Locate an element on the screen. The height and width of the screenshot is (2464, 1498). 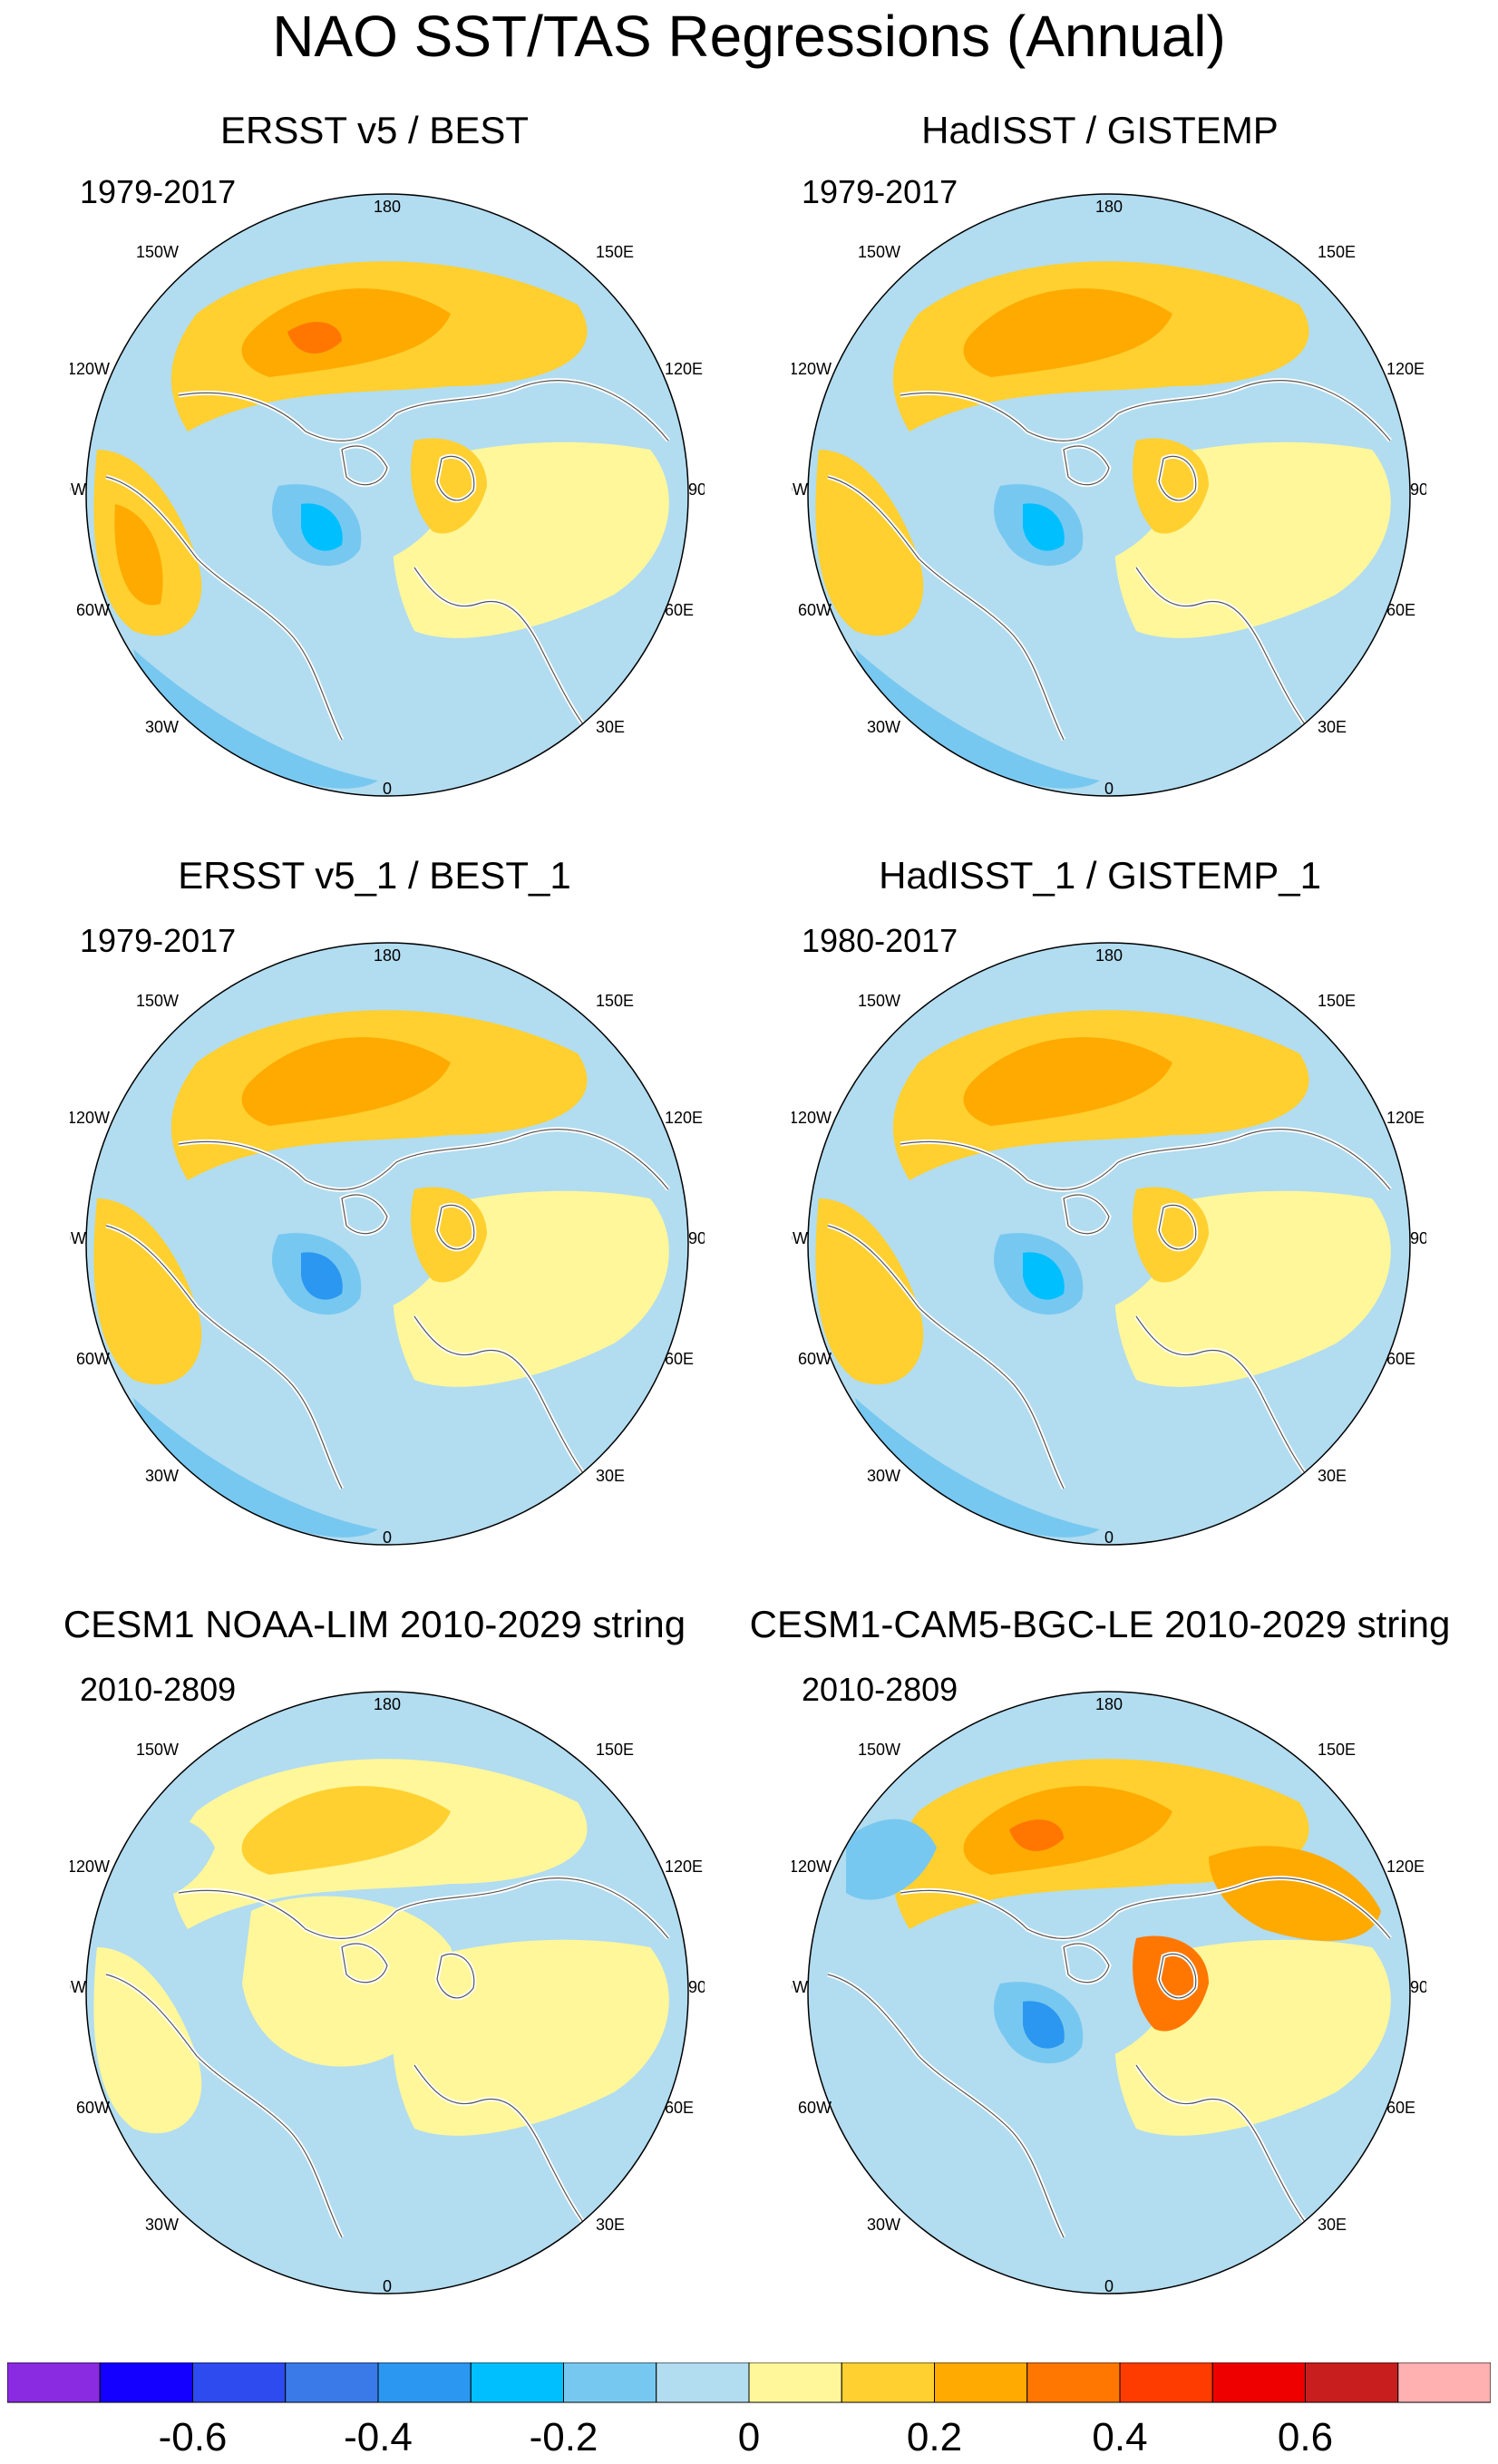
period-label-2: 1979-2017 is located at coordinates (880, 191).